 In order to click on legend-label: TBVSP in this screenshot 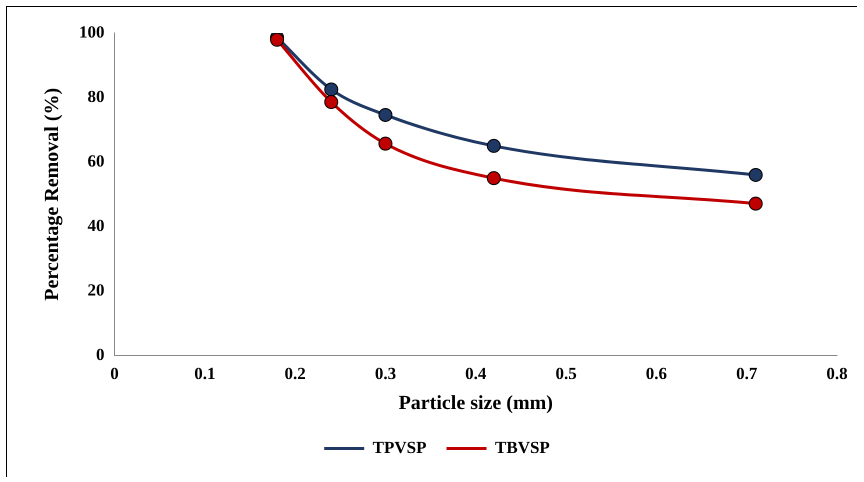, I will do `click(522, 447)`.